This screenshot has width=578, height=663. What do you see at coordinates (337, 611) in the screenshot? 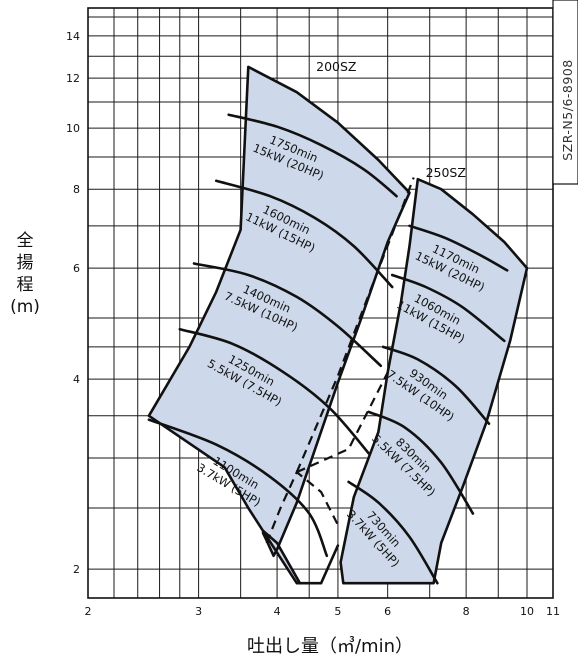
I see `x-tick-label-3: 5` at bounding box center [337, 611].